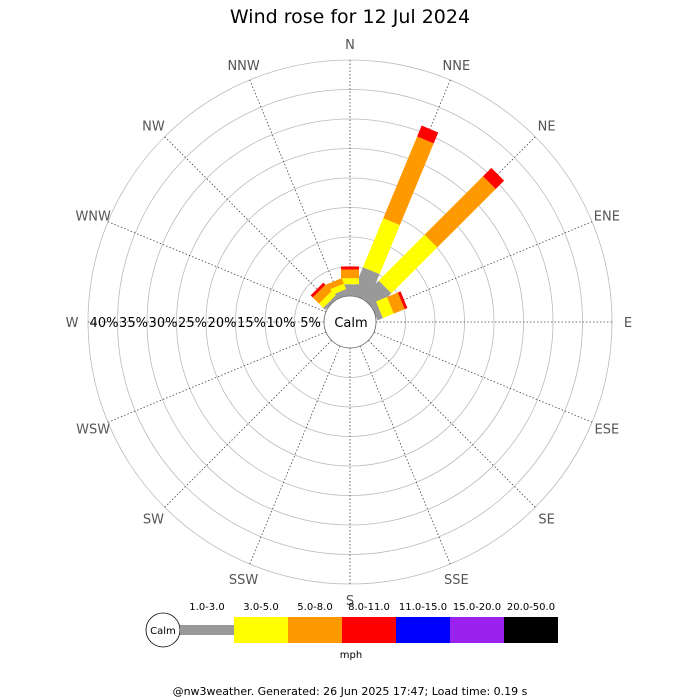 This screenshot has height=700, width=700. Describe the element at coordinates (369, 607) in the screenshot. I see `legend-label: 8.0-11.0` at that location.